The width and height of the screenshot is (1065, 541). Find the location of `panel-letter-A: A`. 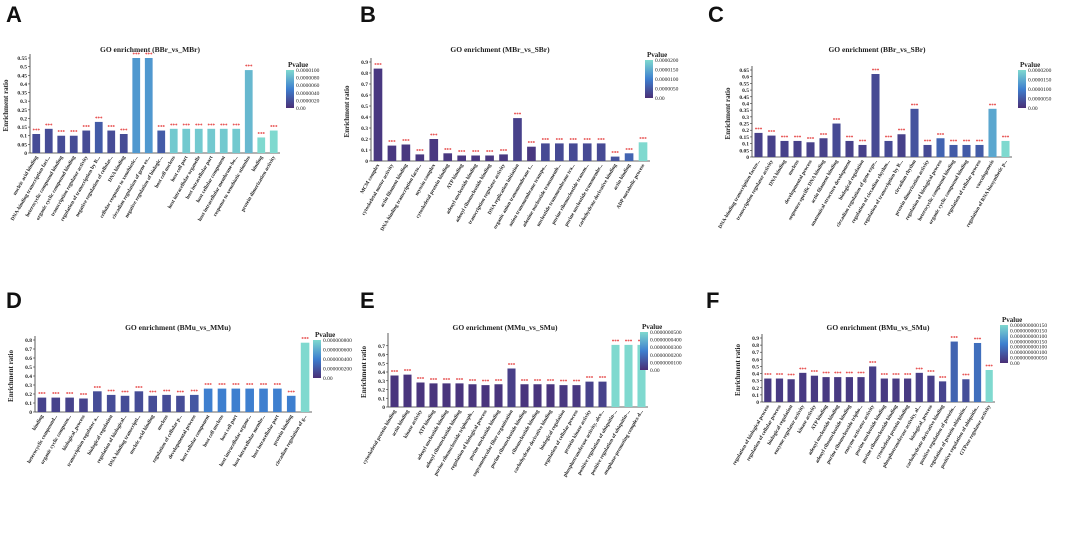

panel-letter-A: A is located at coordinates (14, 14).